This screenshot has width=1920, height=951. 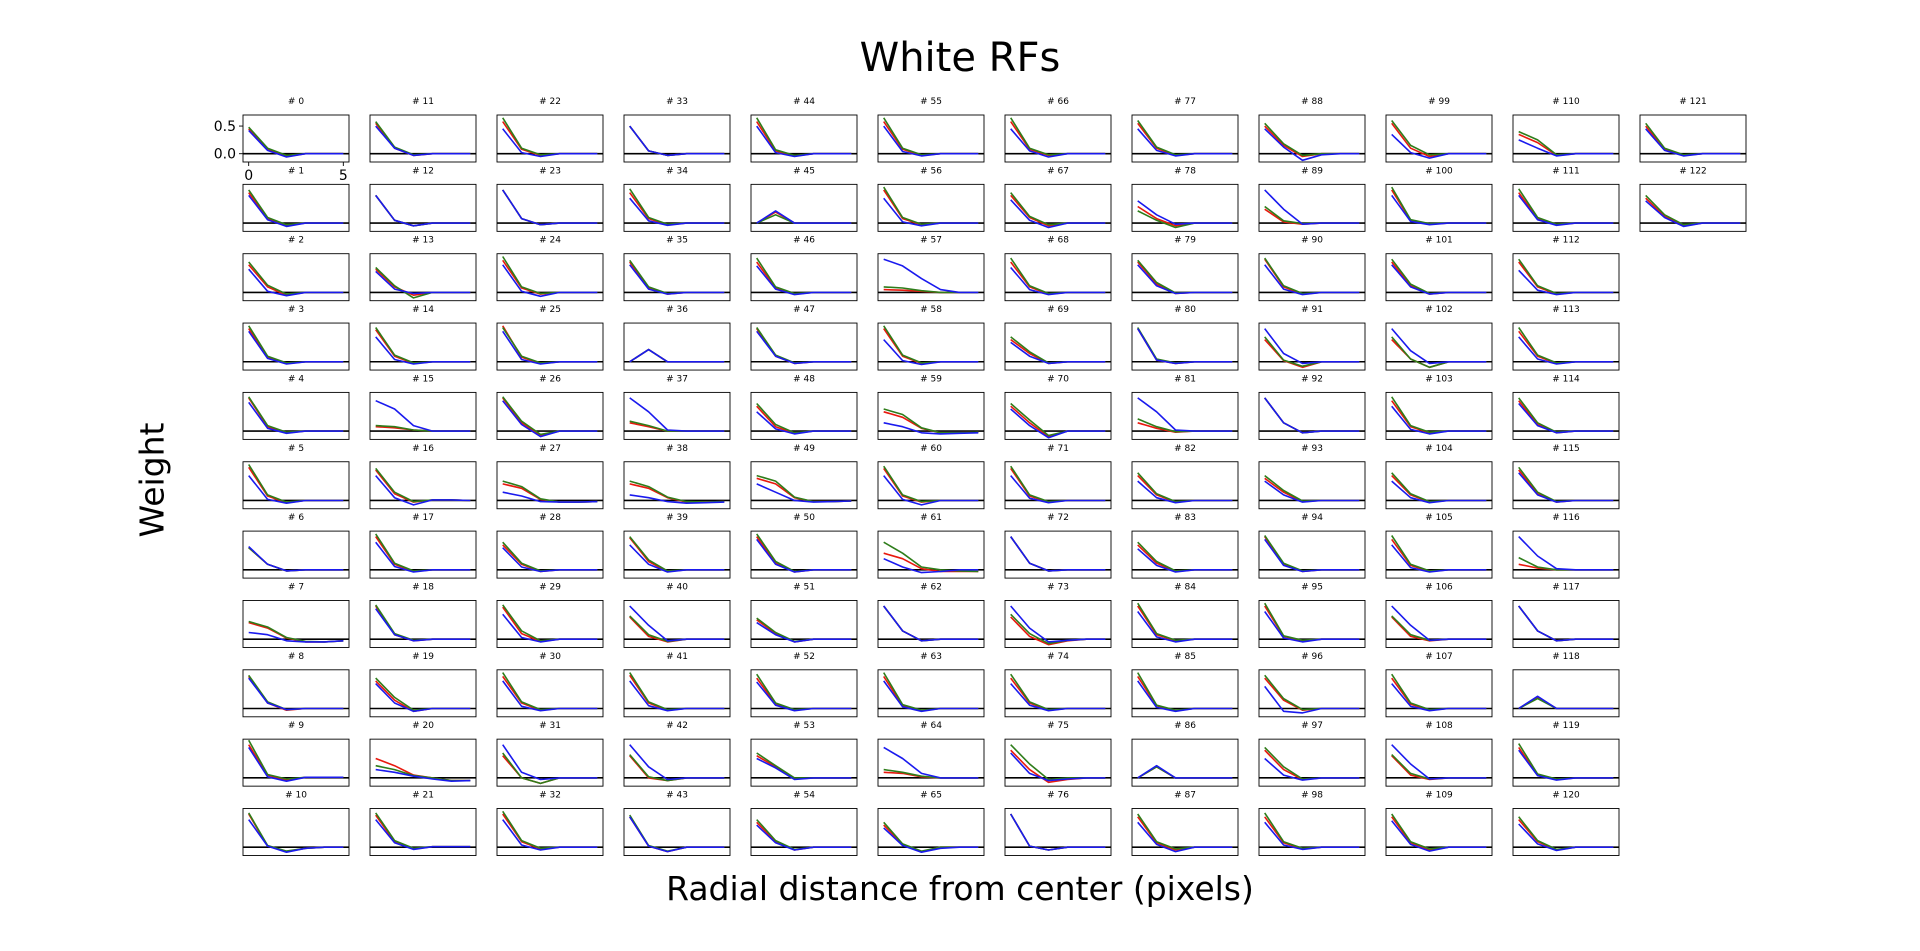 What do you see at coordinates (1439, 615) in the screenshot?
I see `subplot: # 106` at bounding box center [1439, 615].